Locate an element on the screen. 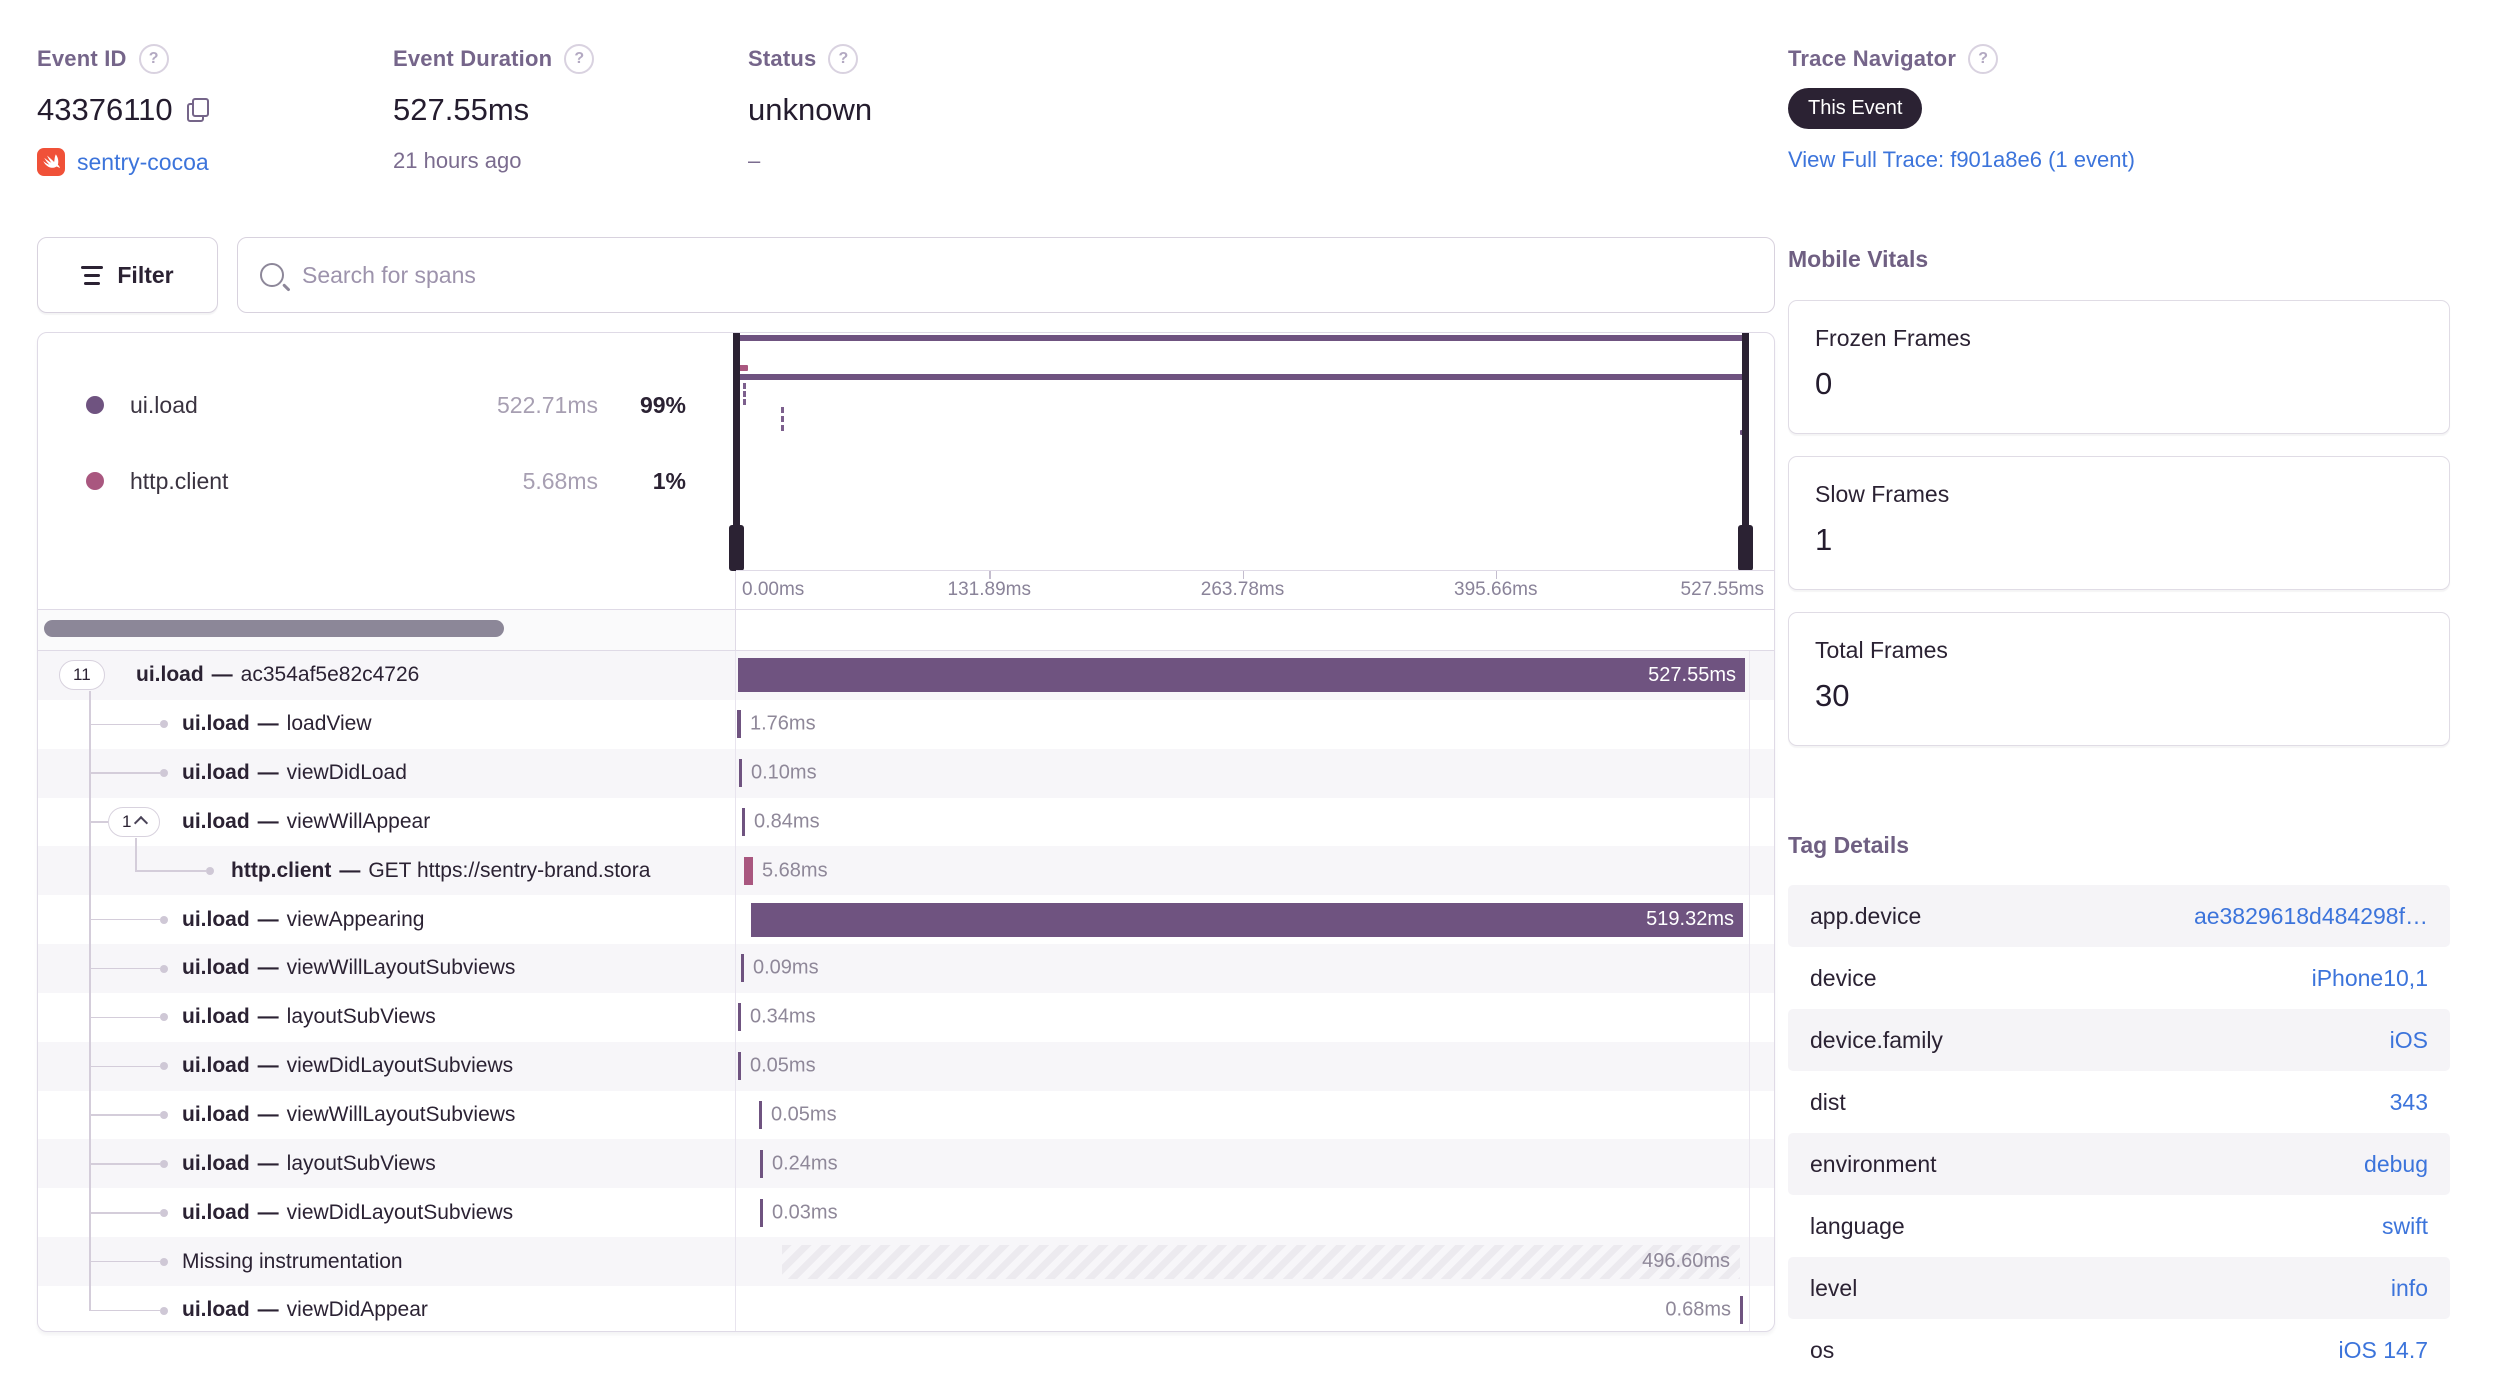 This screenshot has width=2494, height=1381. tree-row: ui.load — viewDidAppear 0.68ms is located at coordinates (906, 1308).